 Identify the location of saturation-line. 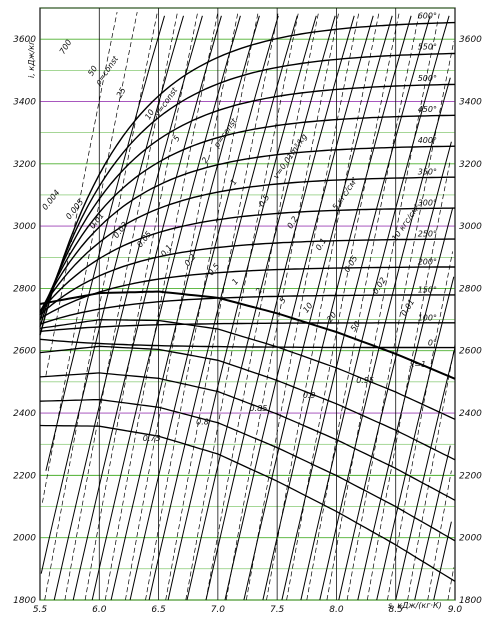
(247, 335).